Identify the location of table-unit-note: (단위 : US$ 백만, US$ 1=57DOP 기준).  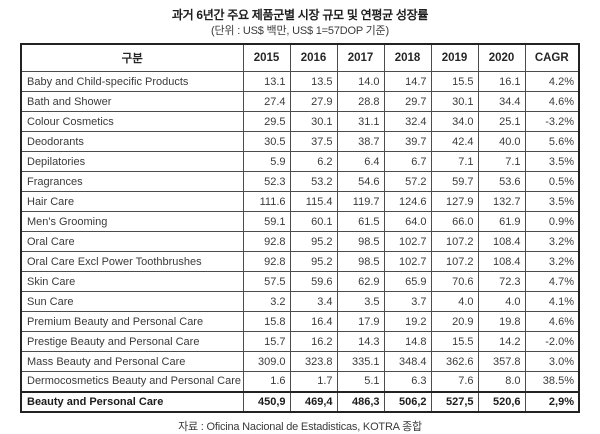
(300, 31).